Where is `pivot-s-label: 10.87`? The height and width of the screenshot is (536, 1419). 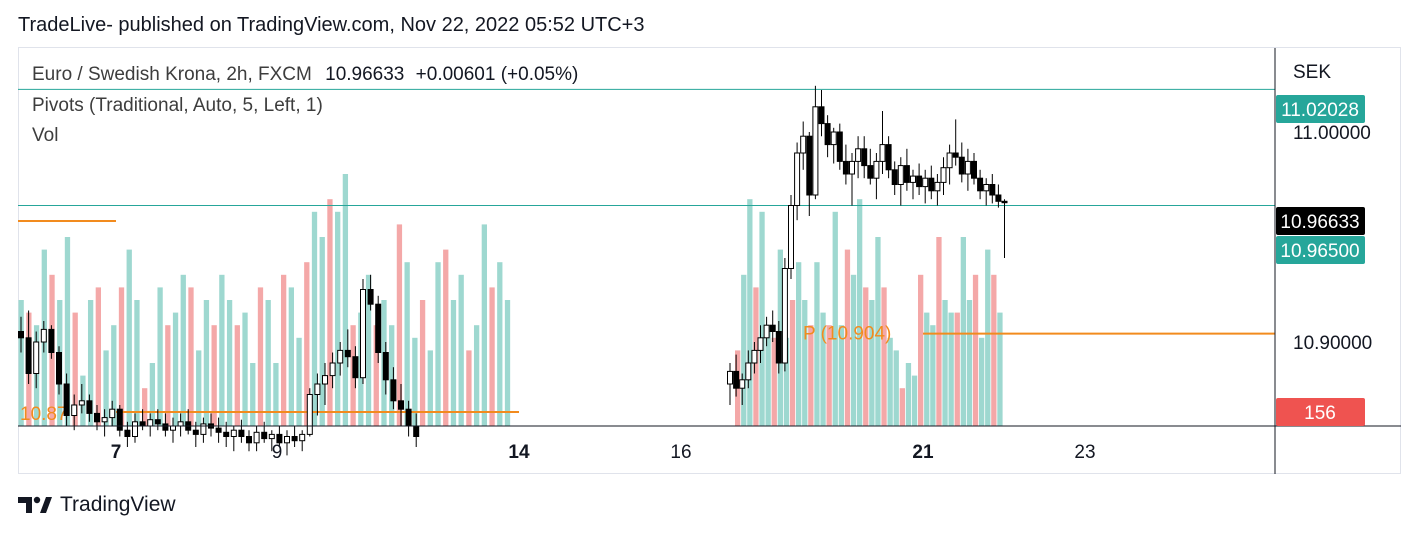
pivot-s-label: 10.87 is located at coordinates (44, 414).